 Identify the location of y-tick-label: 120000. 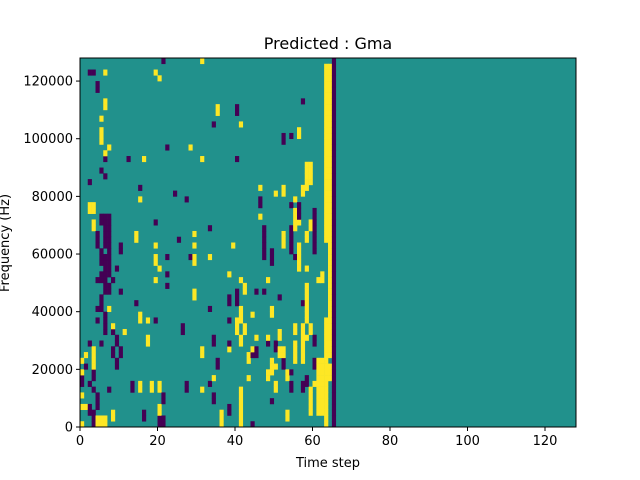
(48, 82).